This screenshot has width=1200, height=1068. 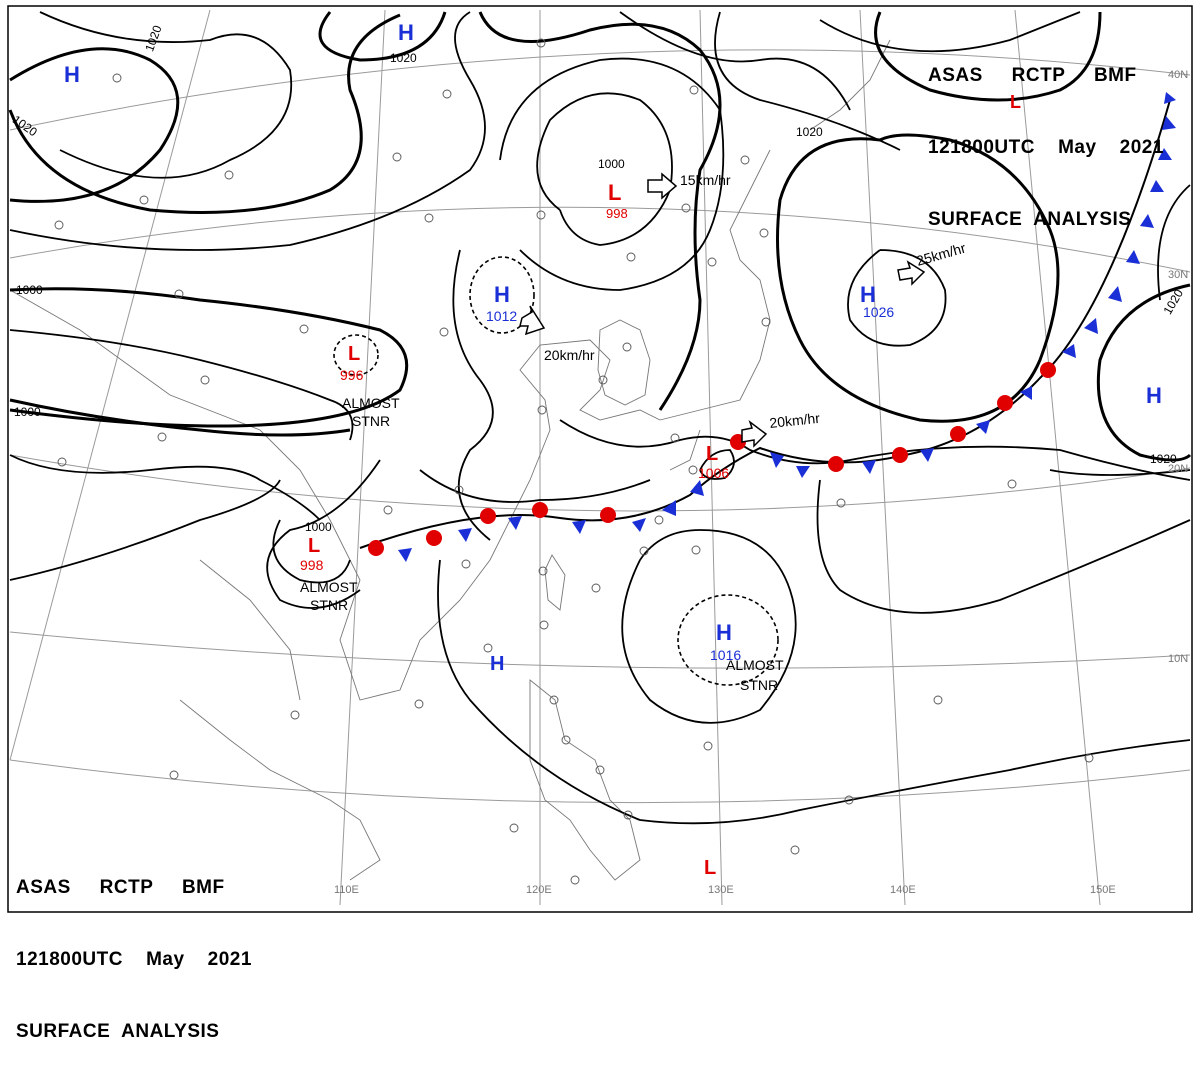 What do you see at coordinates (501, 316) in the screenshot?
I see `high-center-value: 1012` at bounding box center [501, 316].